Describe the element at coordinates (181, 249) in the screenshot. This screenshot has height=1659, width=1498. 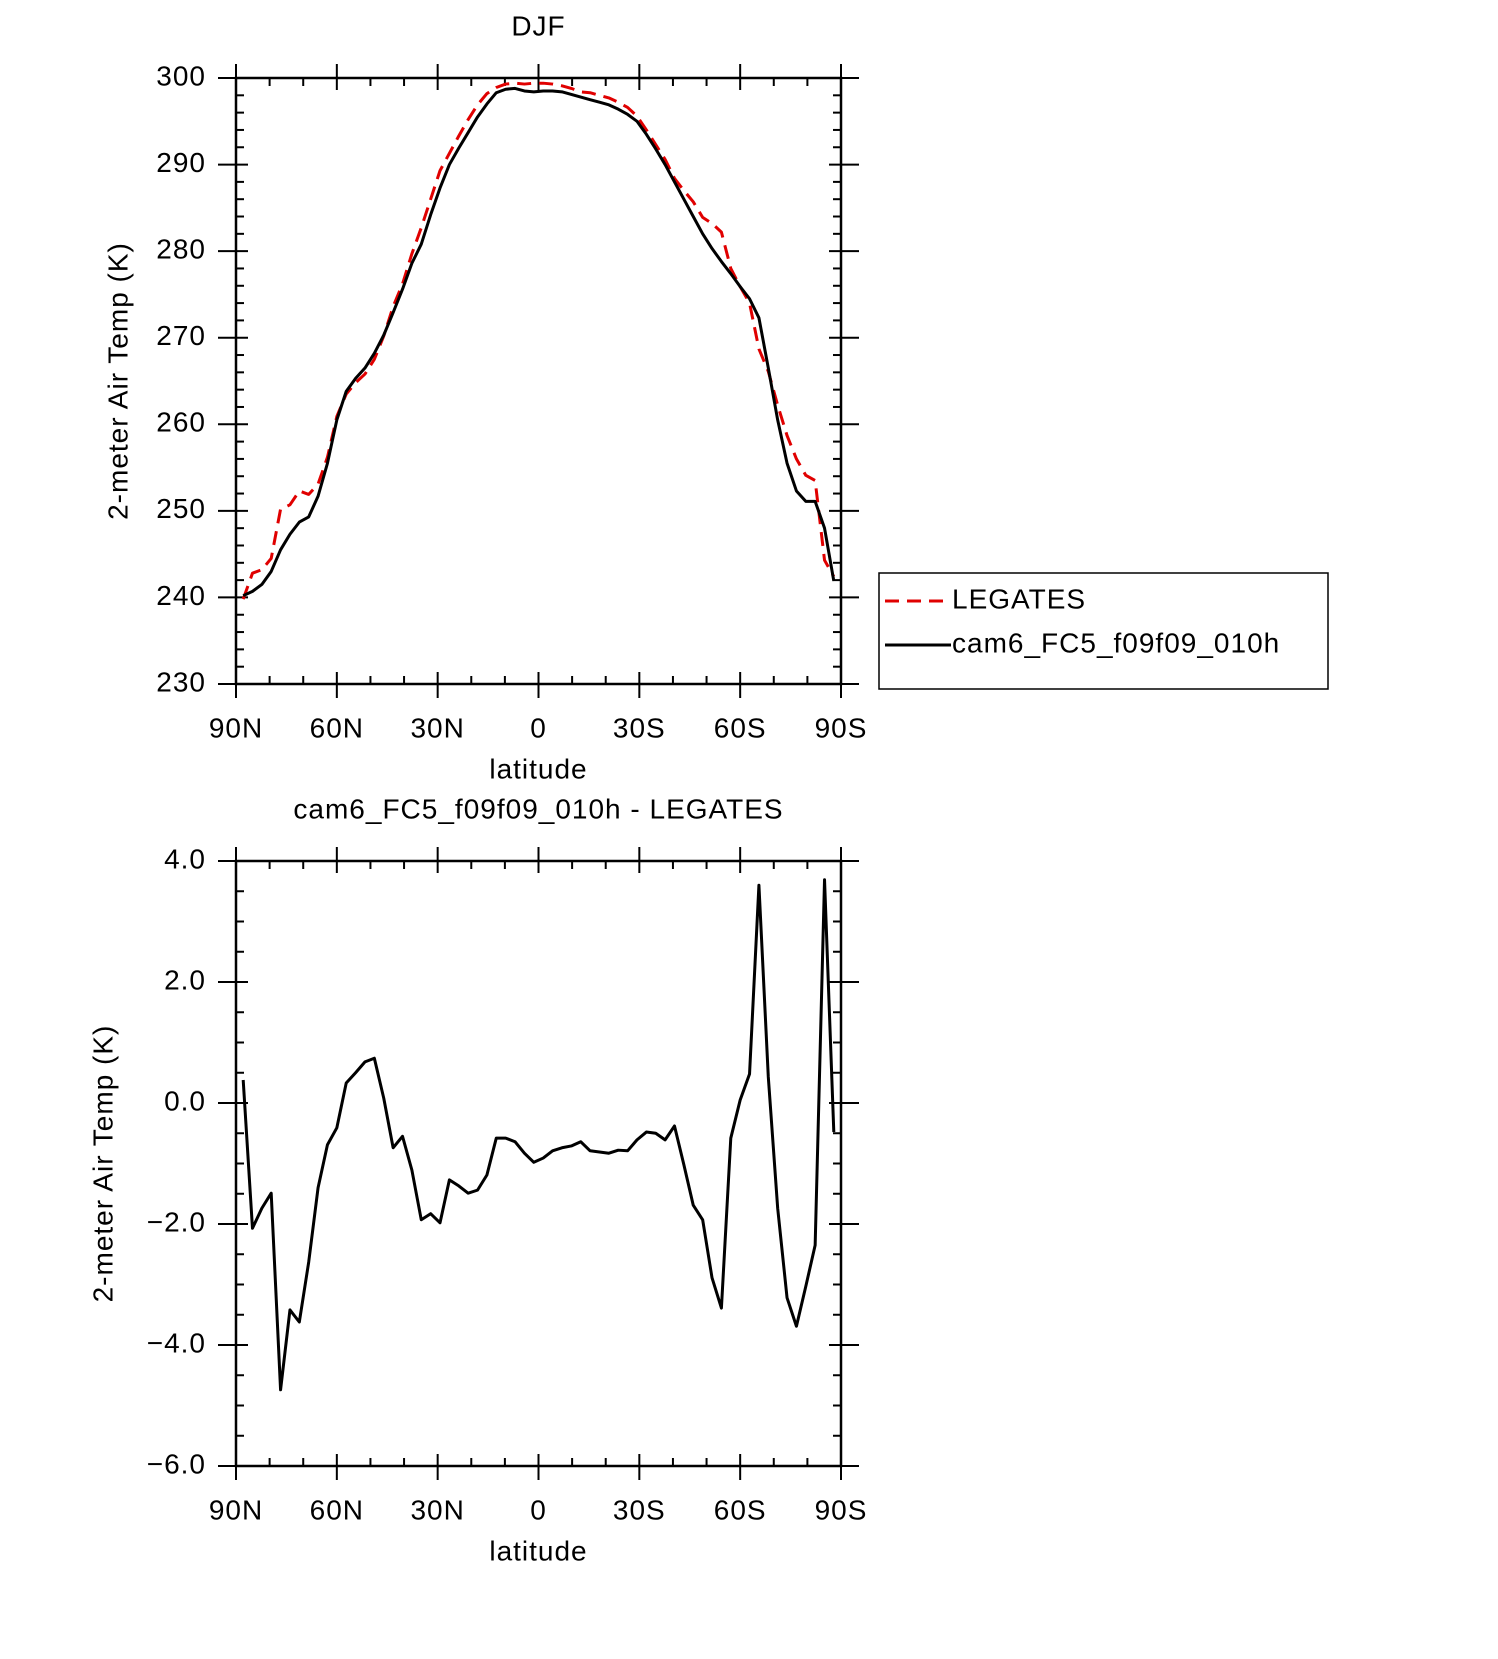
I see `y-tick-label: 280` at that location.